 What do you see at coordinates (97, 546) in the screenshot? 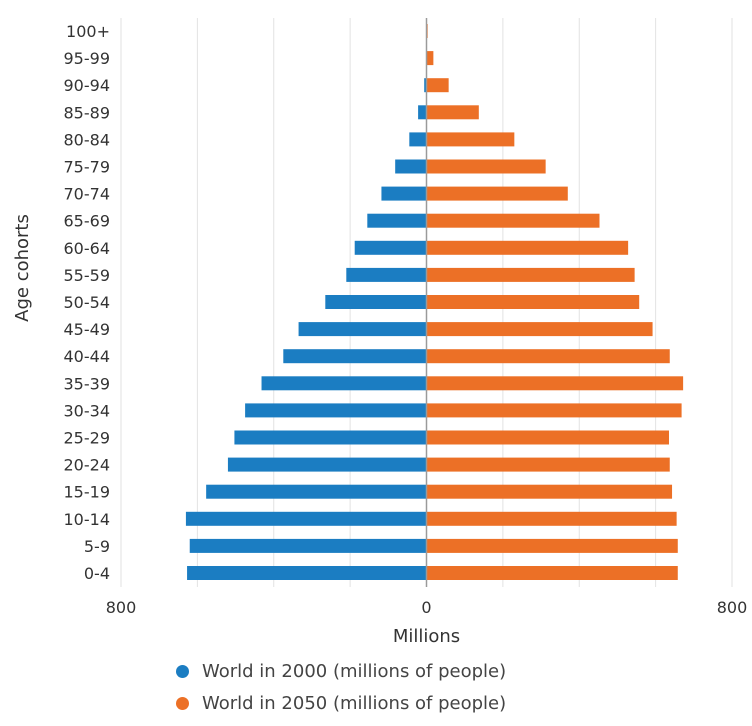
I see `y-tick-label: 5-9` at bounding box center [97, 546].